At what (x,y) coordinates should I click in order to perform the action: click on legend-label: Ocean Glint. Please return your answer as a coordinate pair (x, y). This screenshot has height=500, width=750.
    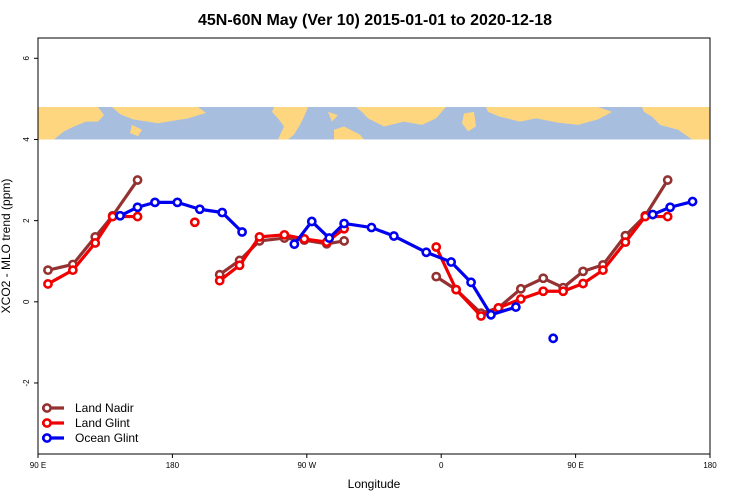
    Looking at the image, I should click on (107, 438).